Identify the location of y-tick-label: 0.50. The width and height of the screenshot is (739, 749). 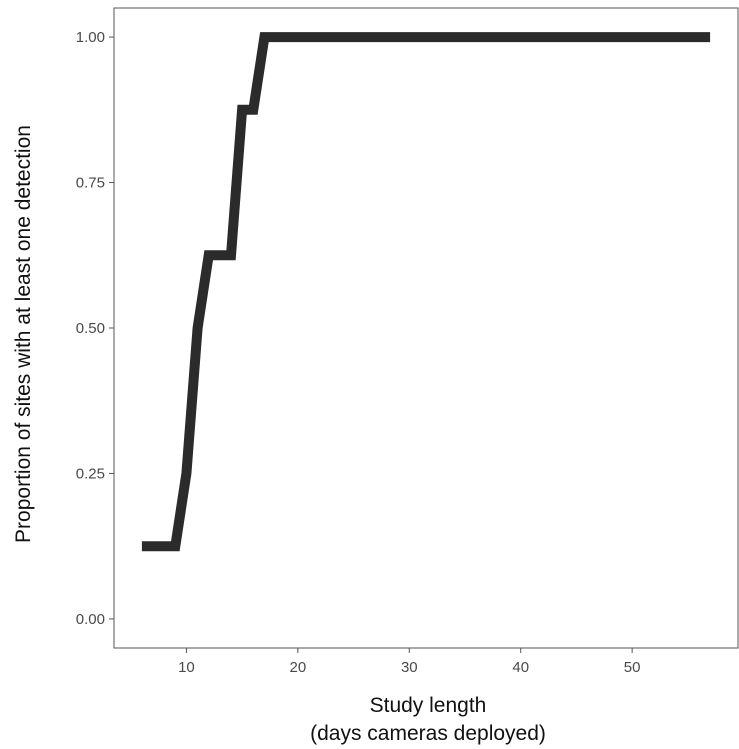
(90, 328).